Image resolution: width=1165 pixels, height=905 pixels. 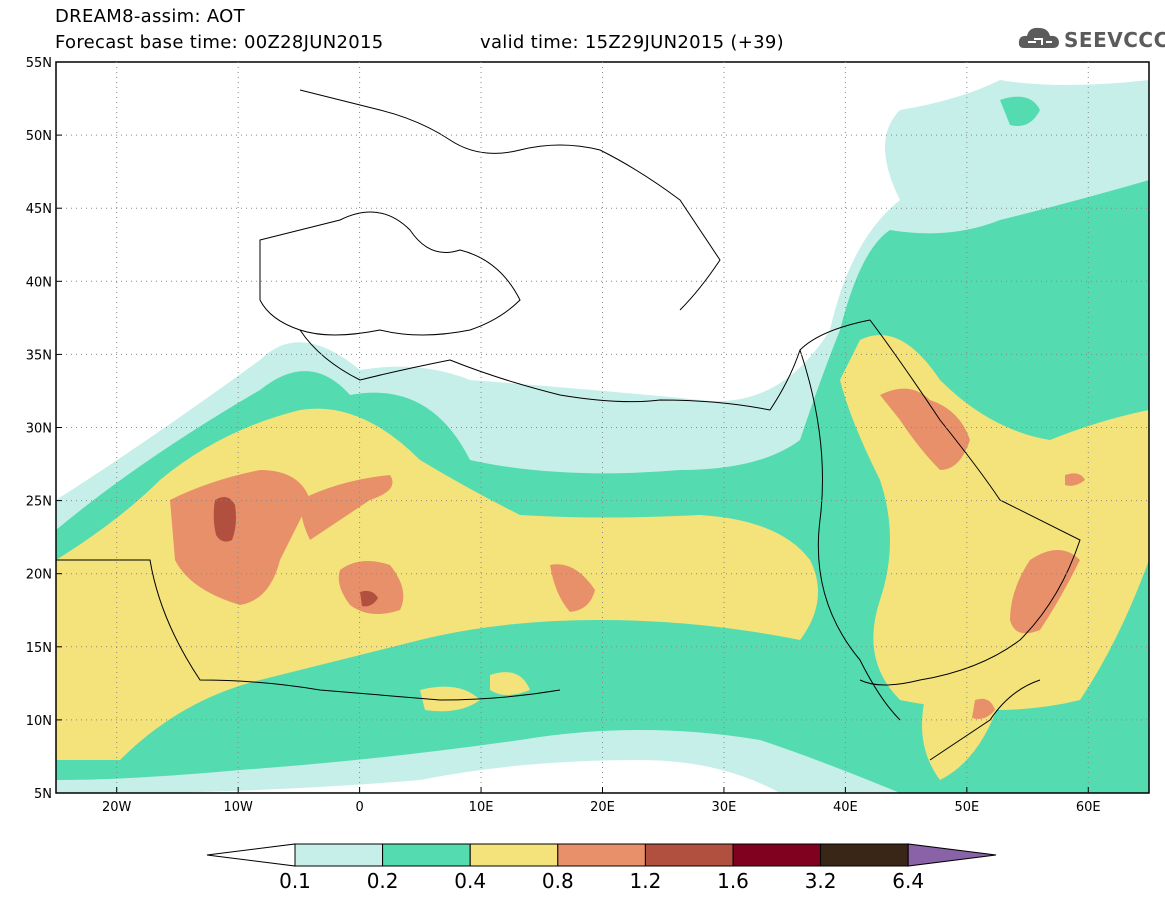 What do you see at coordinates (601, 868) in the screenshot?
I see `colorbar: 0.1 0.2 0.4 0.8 1.2 1.6 3.2 6.4` at bounding box center [601, 868].